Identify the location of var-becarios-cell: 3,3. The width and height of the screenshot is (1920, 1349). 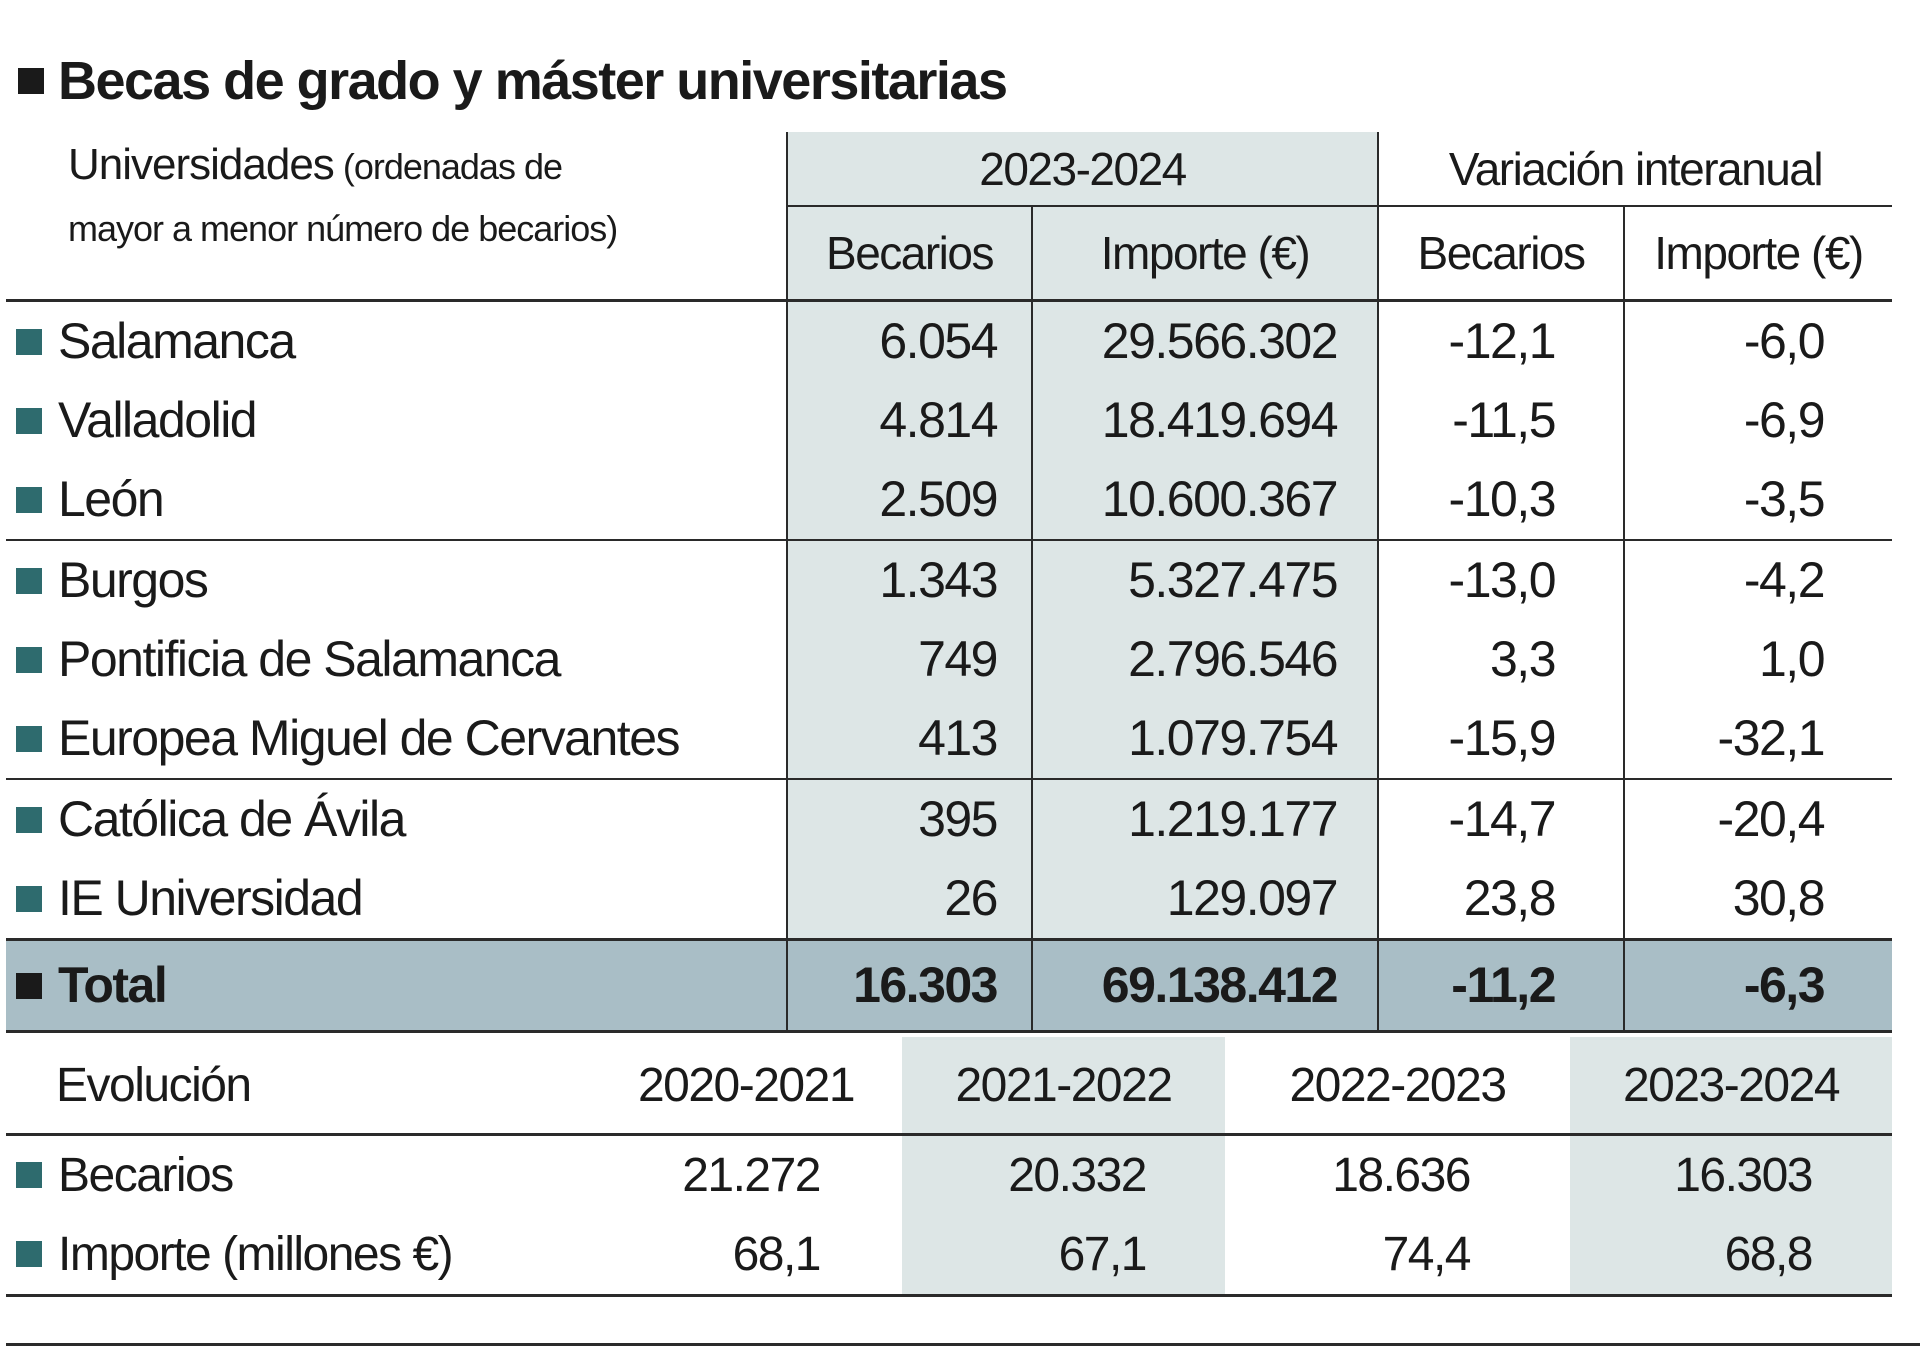
(1501, 659).